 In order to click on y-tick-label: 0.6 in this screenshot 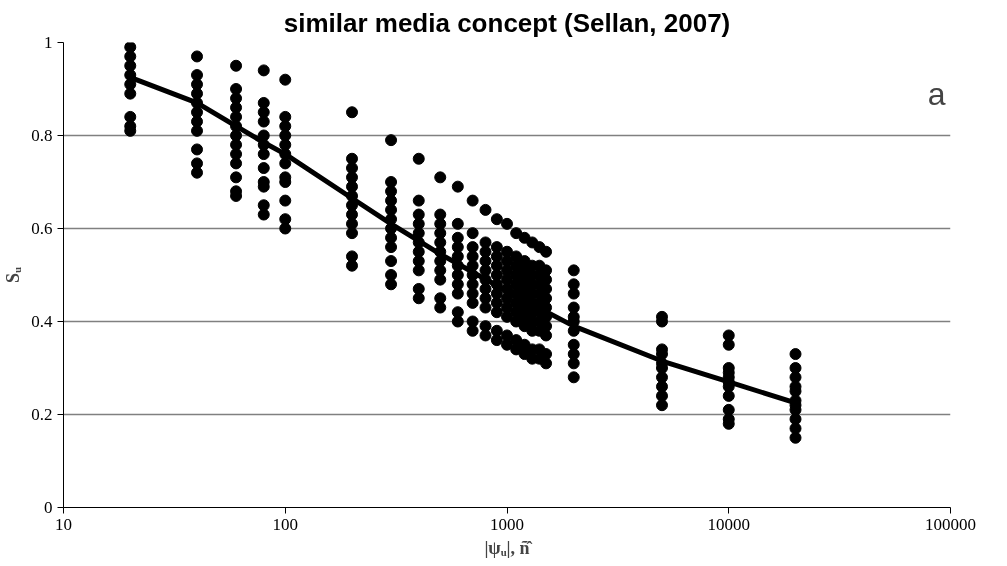, I will do `click(42, 228)`.